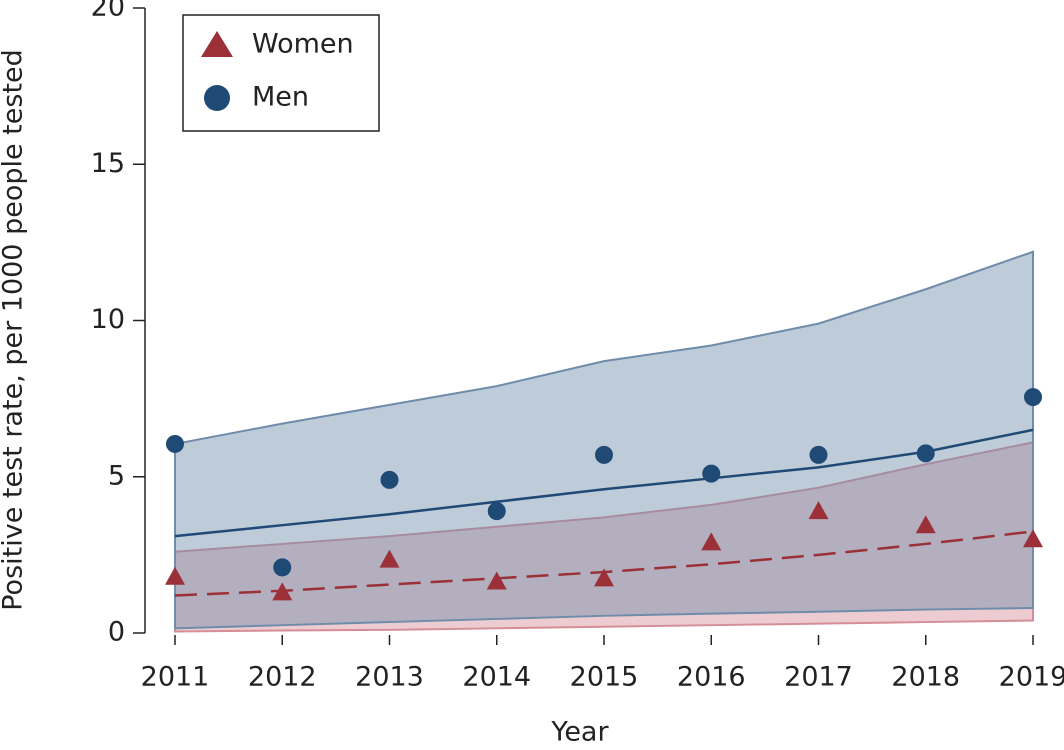  What do you see at coordinates (1031, 677) in the screenshot?
I see `x-tick-label: 2019` at bounding box center [1031, 677].